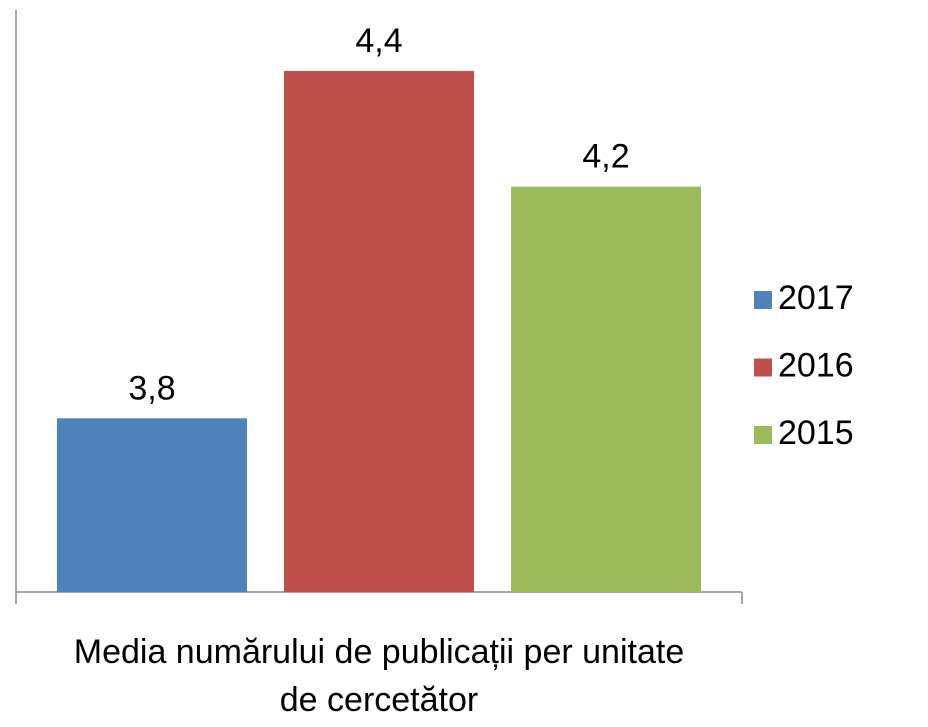 The width and height of the screenshot is (928, 727). What do you see at coordinates (816, 298) in the screenshot?
I see `legend-label: 2017` at bounding box center [816, 298].